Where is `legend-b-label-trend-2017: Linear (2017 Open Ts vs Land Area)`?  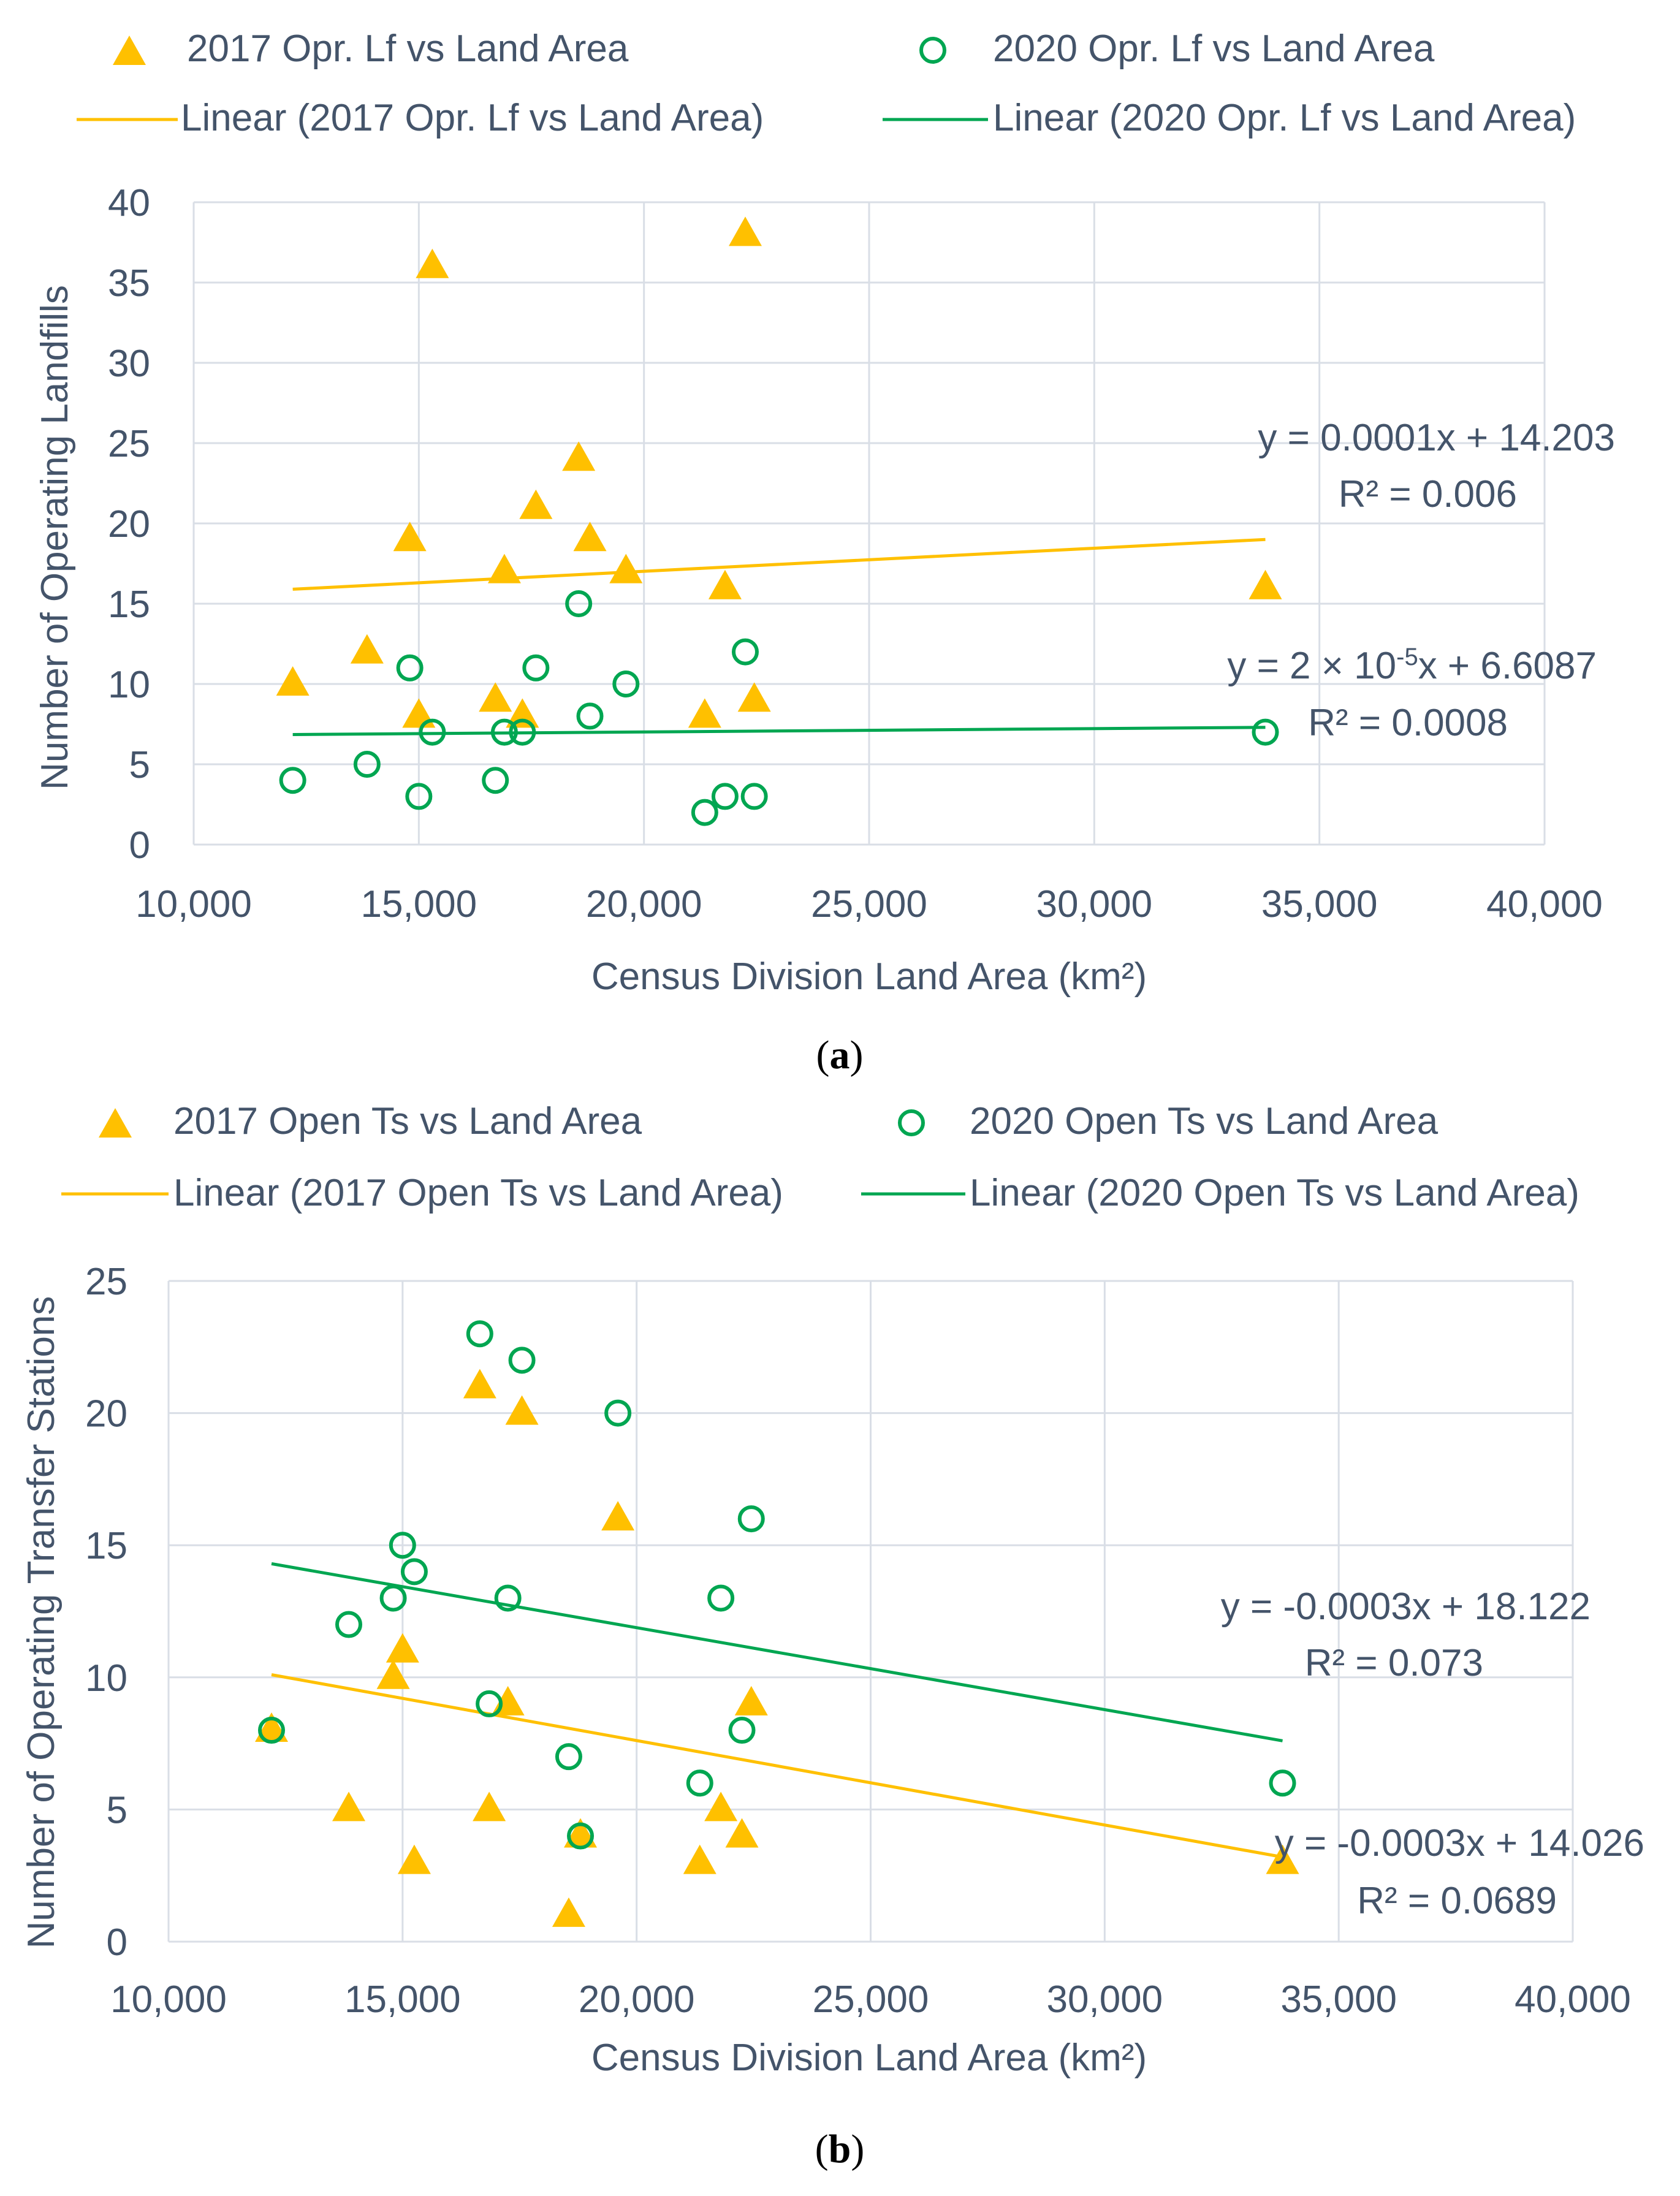
legend-b-label-trend-2017: Linear (2017 Open Ts vs Land Area) is located at coordinates (478, 1193).